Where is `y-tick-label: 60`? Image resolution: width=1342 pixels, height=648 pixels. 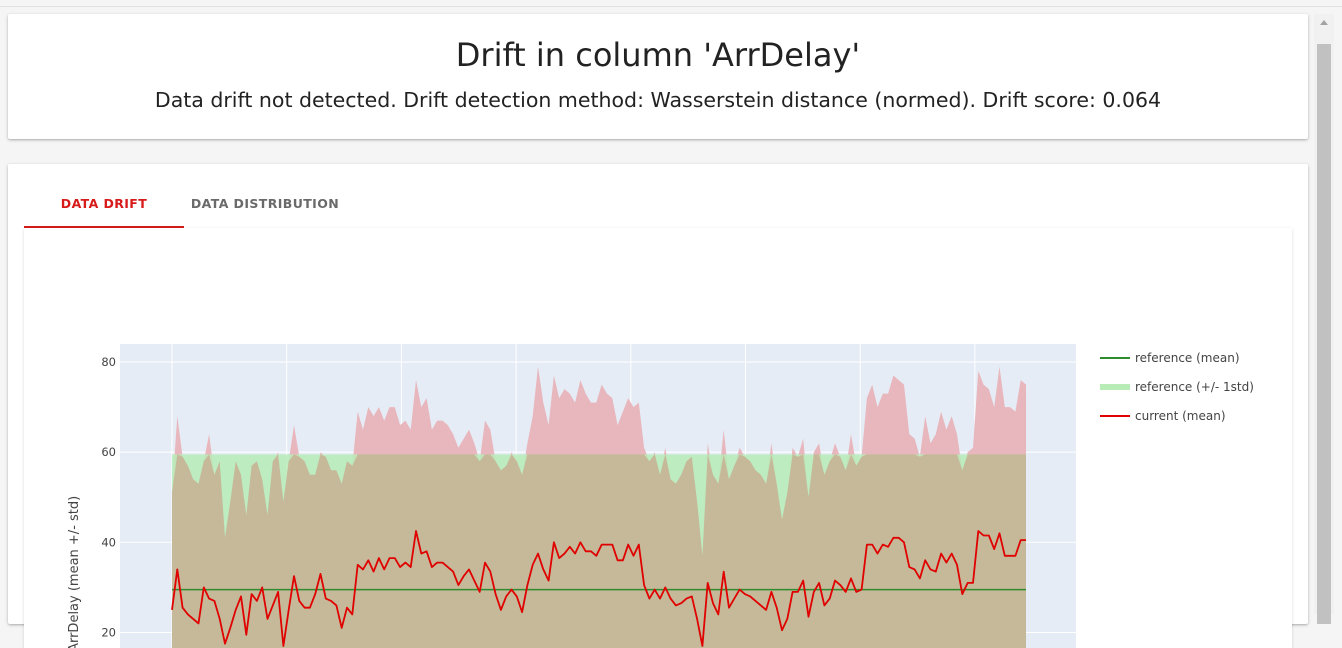
y-tick-label: 60 is located at coordinates (108, 452).